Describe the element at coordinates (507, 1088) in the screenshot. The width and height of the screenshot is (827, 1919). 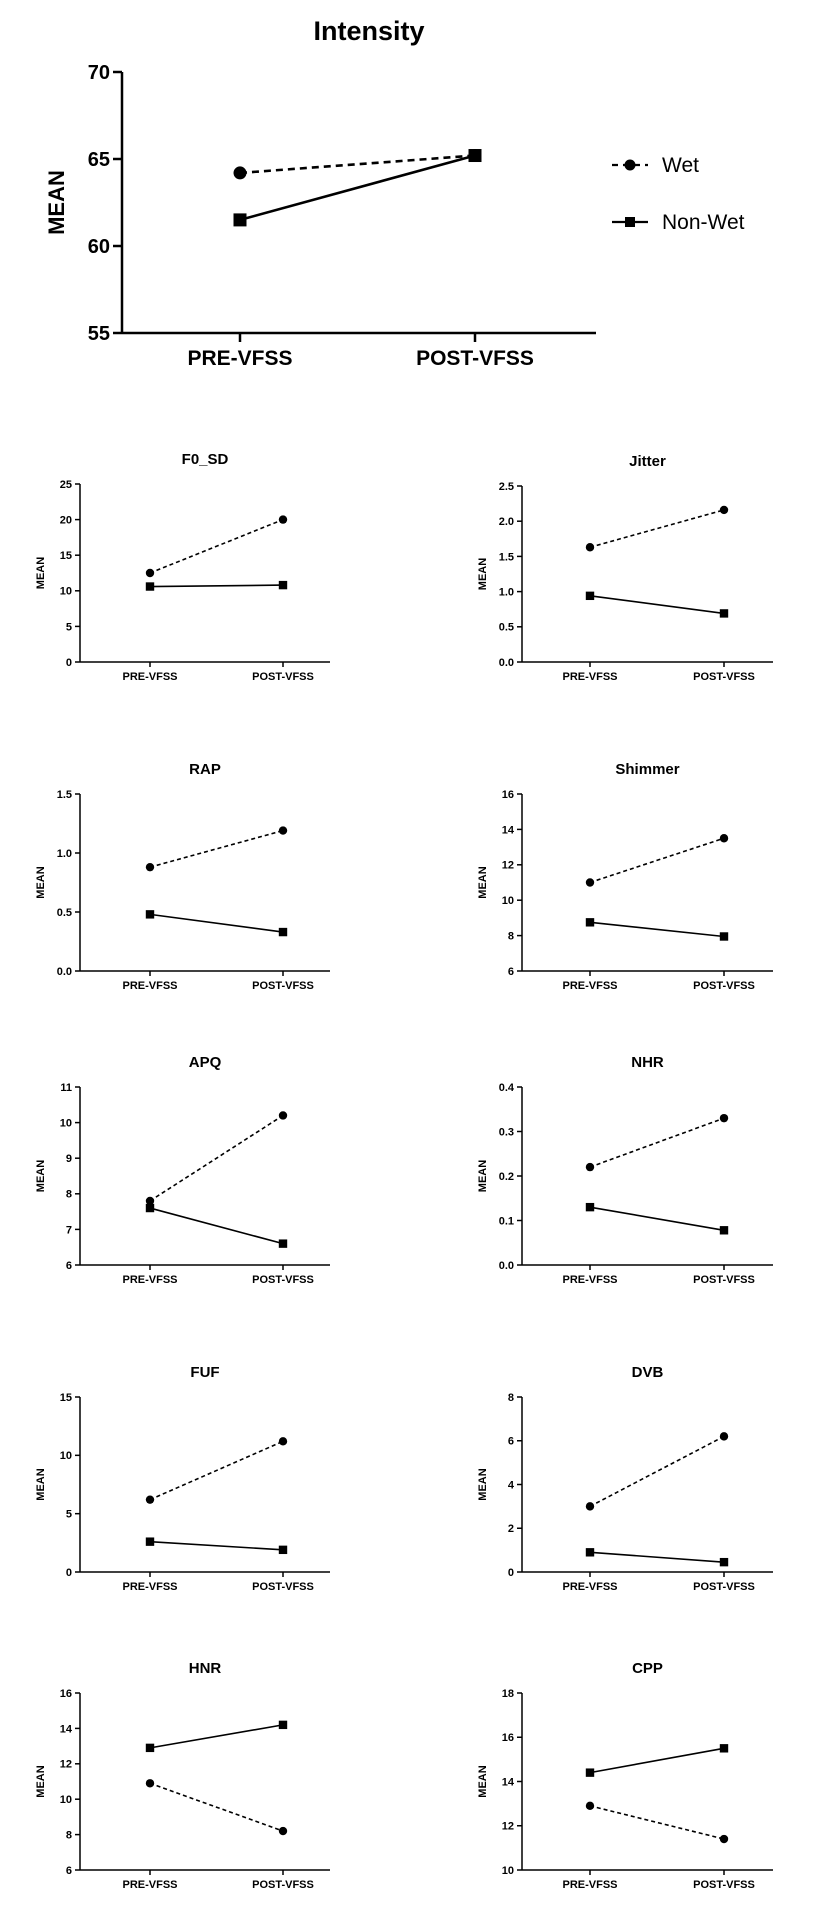
I see `y-tick-label: 0.4` at that location.